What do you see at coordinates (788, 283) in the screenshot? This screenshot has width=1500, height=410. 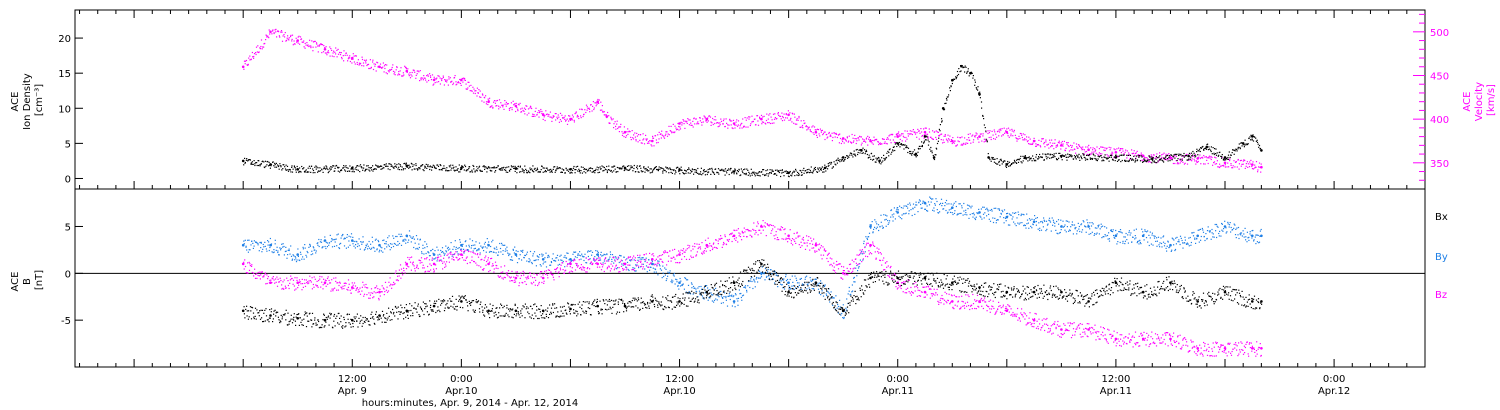 I see `by-series-point` at bounding box center [788, 283].